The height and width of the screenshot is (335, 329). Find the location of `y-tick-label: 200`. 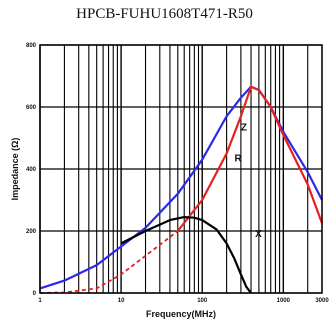

y-tick-label: 200 is located at coordinates (31, 232).